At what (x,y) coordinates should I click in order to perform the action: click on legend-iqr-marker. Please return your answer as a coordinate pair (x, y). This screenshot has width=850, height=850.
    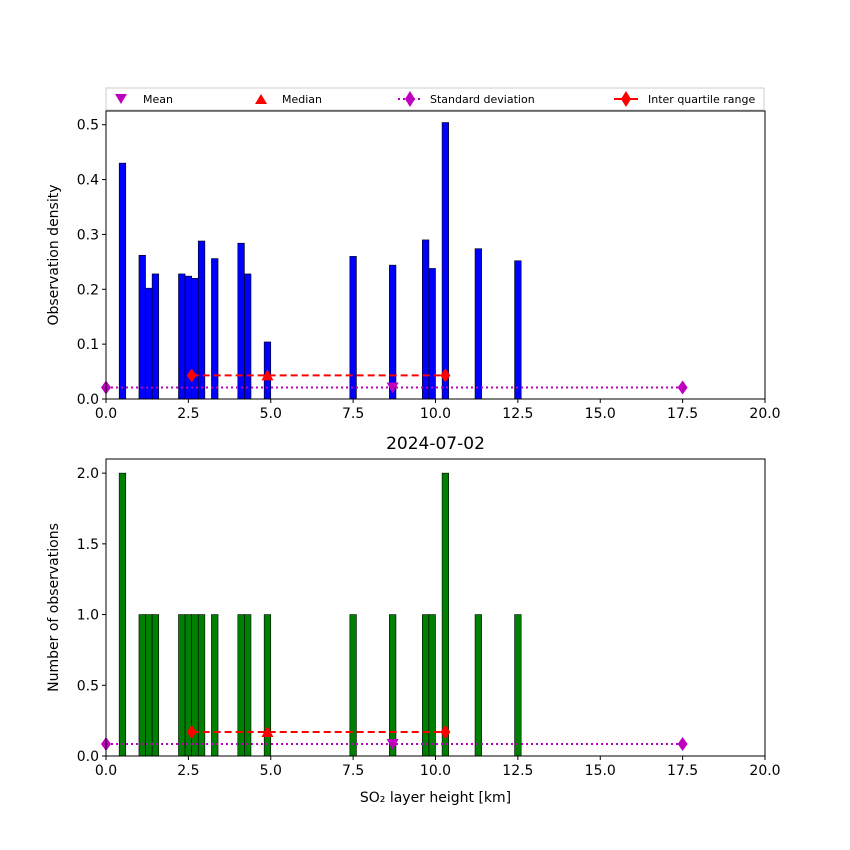
    Looking at the image, I should click on (626, 99).